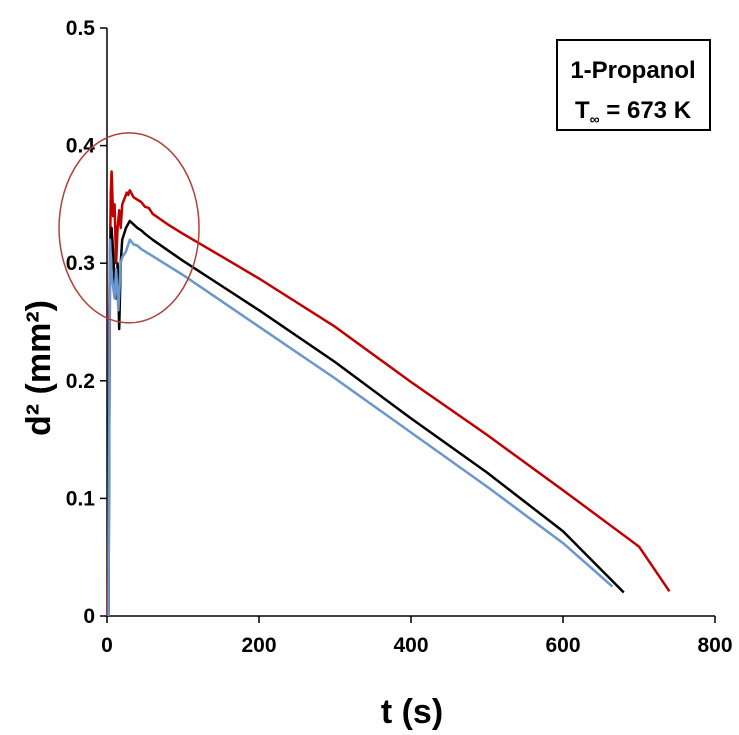  What do you see at coordinates (81, 146) in the screenshot?
I see `y-tick-label: 0.4` at bounding box center [81, 146].